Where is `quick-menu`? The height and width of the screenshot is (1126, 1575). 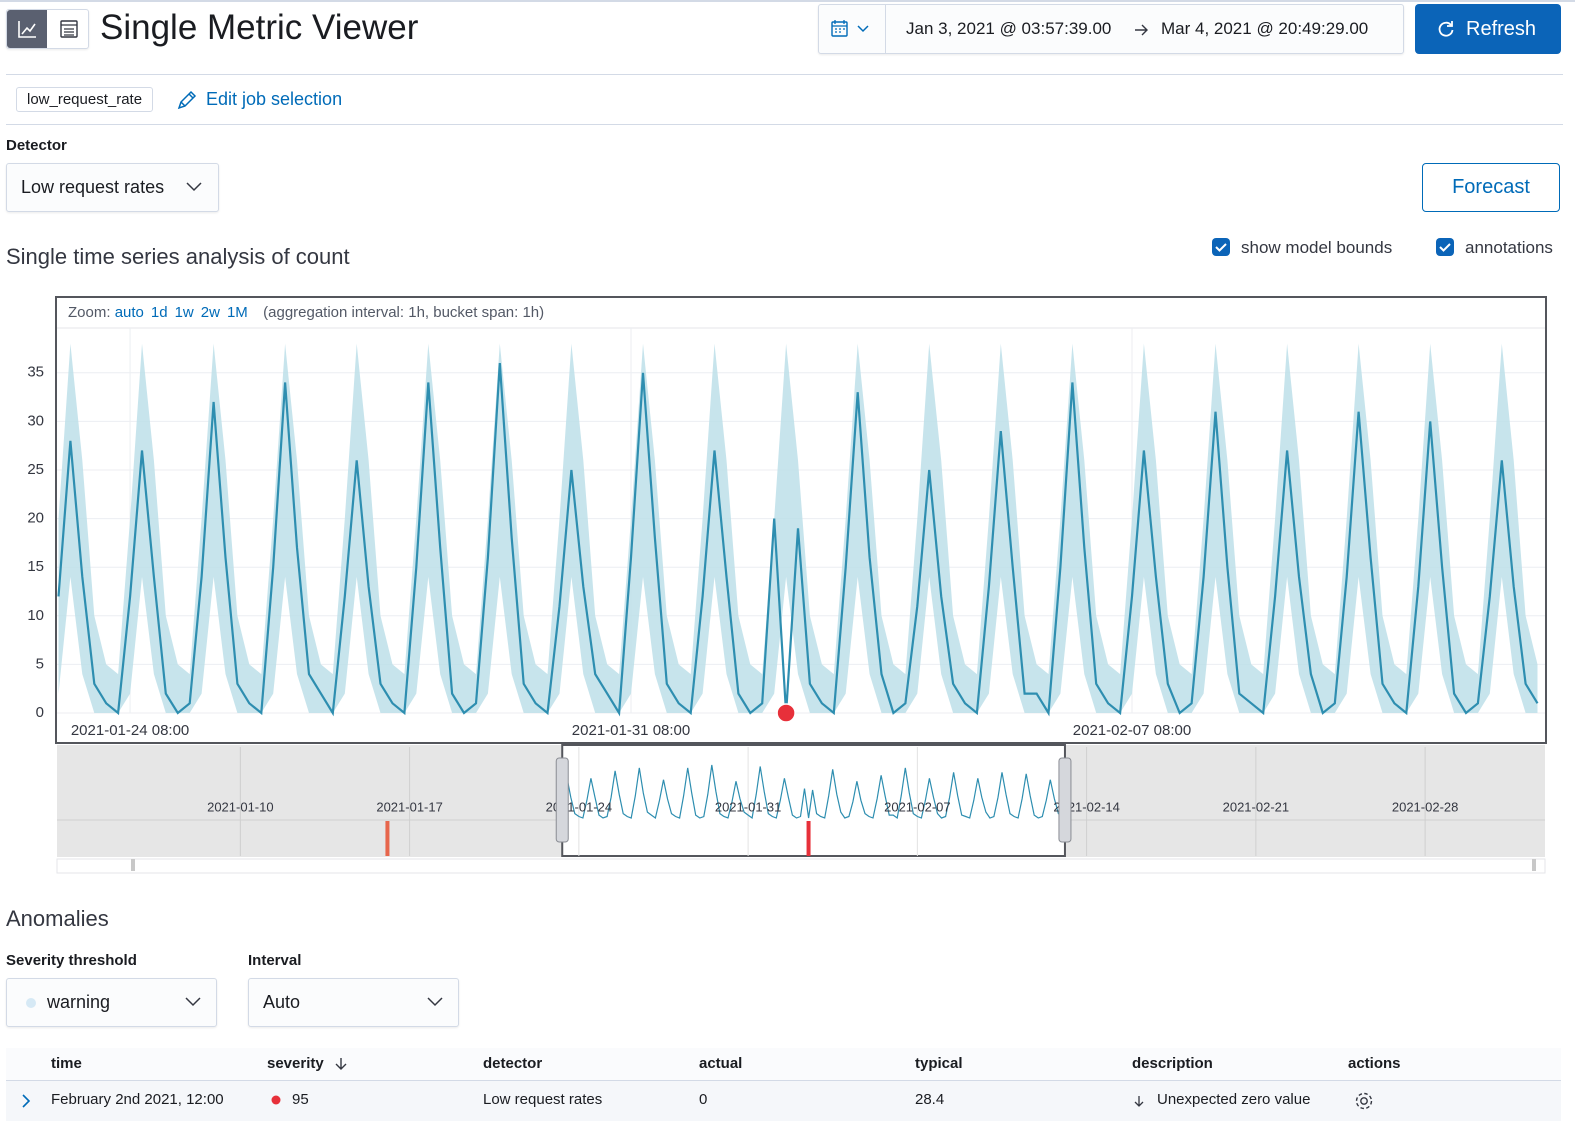
quick-menu is located at coordinates (852, 29).